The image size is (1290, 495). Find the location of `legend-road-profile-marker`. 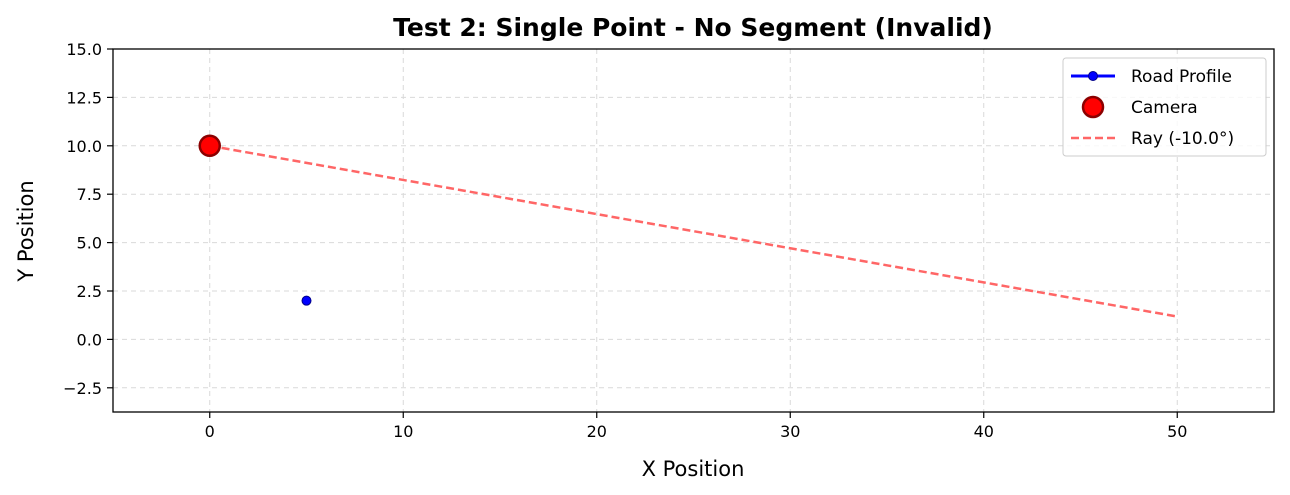

legend-road-profile-marker is located at coordinates (1093, 76).